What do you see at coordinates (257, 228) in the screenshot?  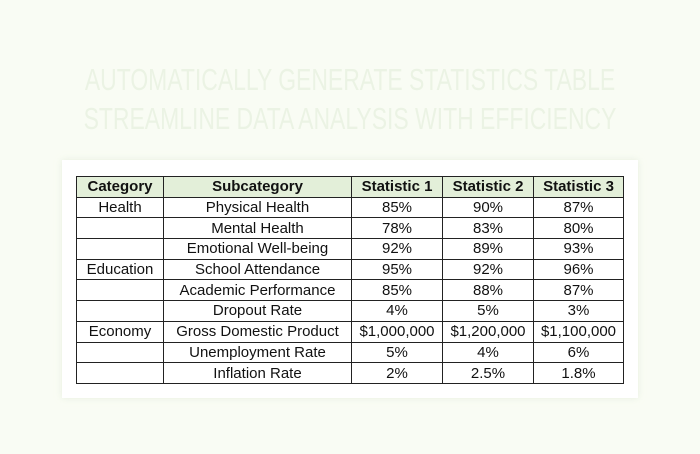 I see `table-cell: Mental Health` at bounding box center [257, 228].